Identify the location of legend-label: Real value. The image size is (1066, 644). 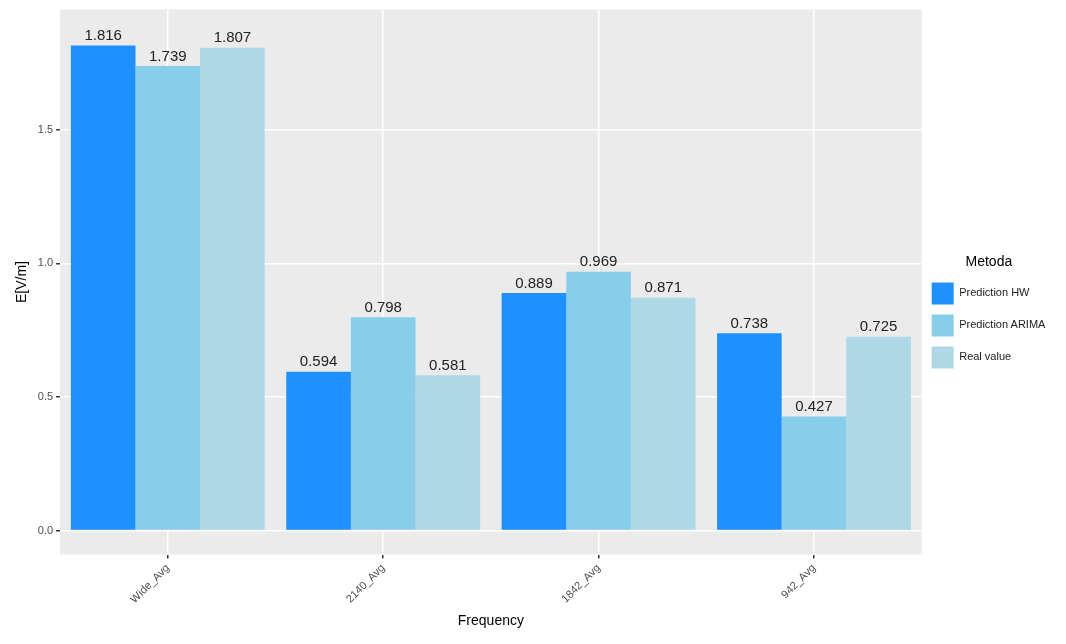
(985, 356).